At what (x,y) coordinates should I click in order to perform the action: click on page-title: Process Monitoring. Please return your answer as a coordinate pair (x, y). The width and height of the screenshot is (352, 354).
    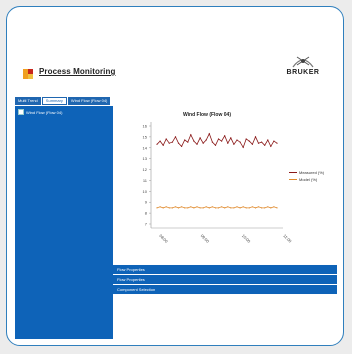
    Looking at the image, I should click on (77, 71).